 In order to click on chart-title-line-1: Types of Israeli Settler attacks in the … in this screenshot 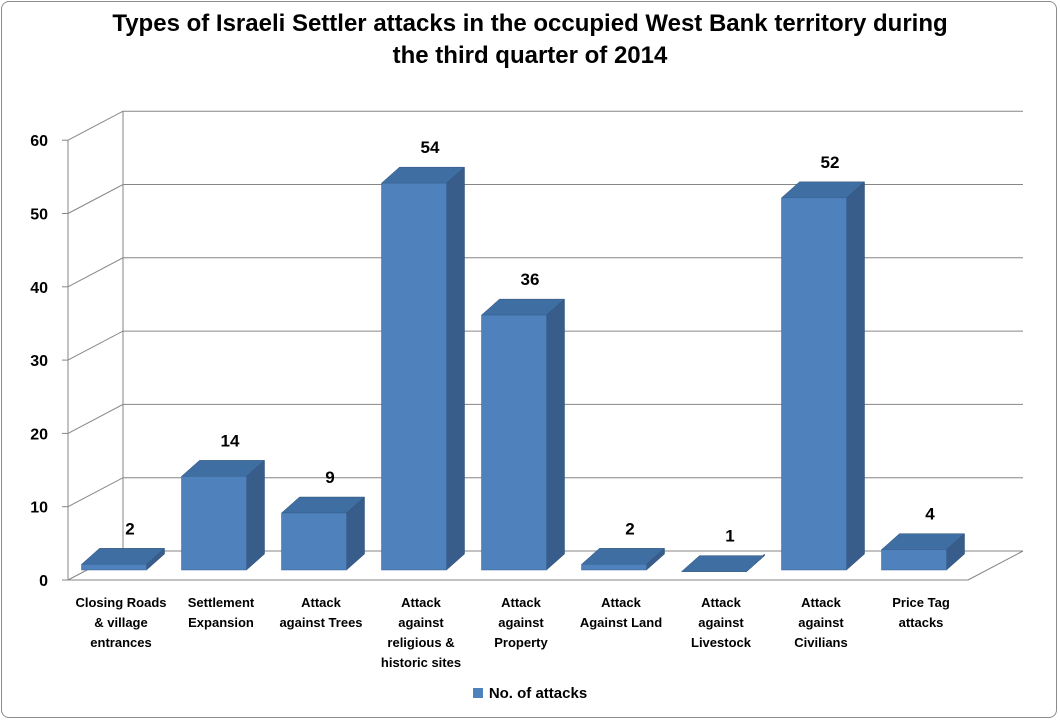, I will do `click(530, 23)`.